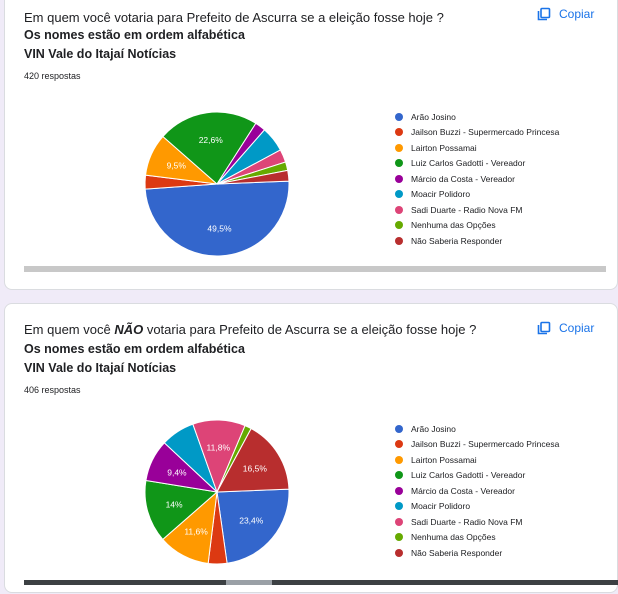 Image resolution: width=618 pixels, height=594 pixels. What do you see at coordinates (177, 472) in the screenshot?
I see `slice-label: 9,4%` at bounding box center [177, 472].